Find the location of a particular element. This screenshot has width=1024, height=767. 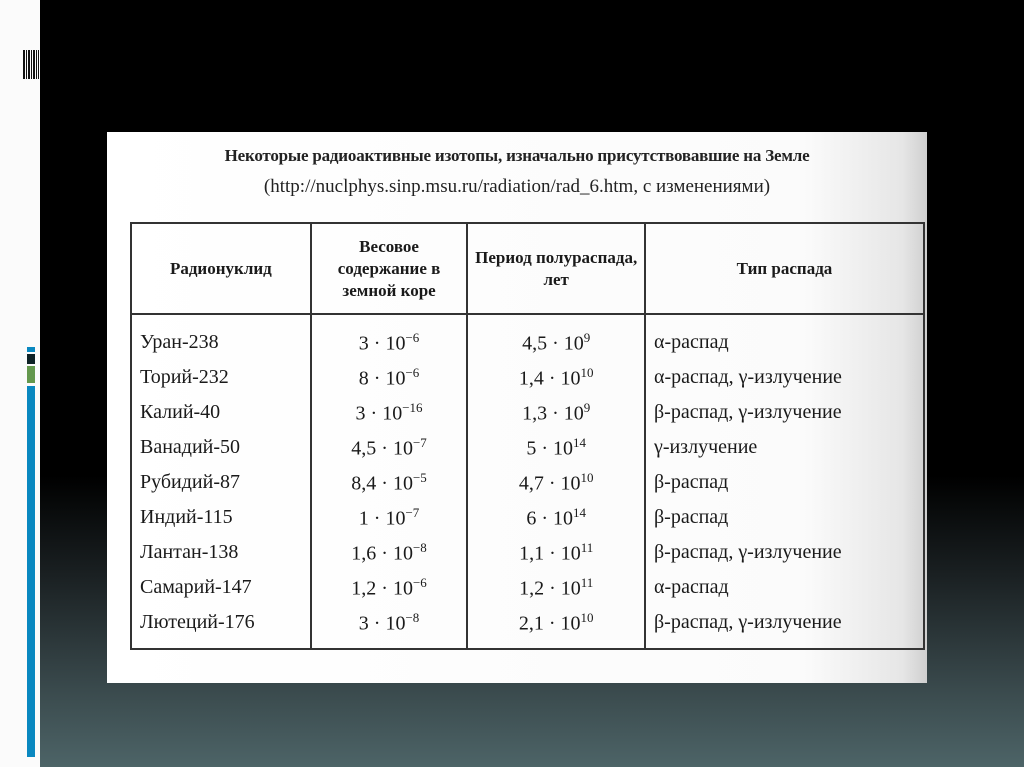

table-row: Ванадий-50 4,5 · 10−7 5 · 1014 γ-излучение is located at coordinates (528, 447).